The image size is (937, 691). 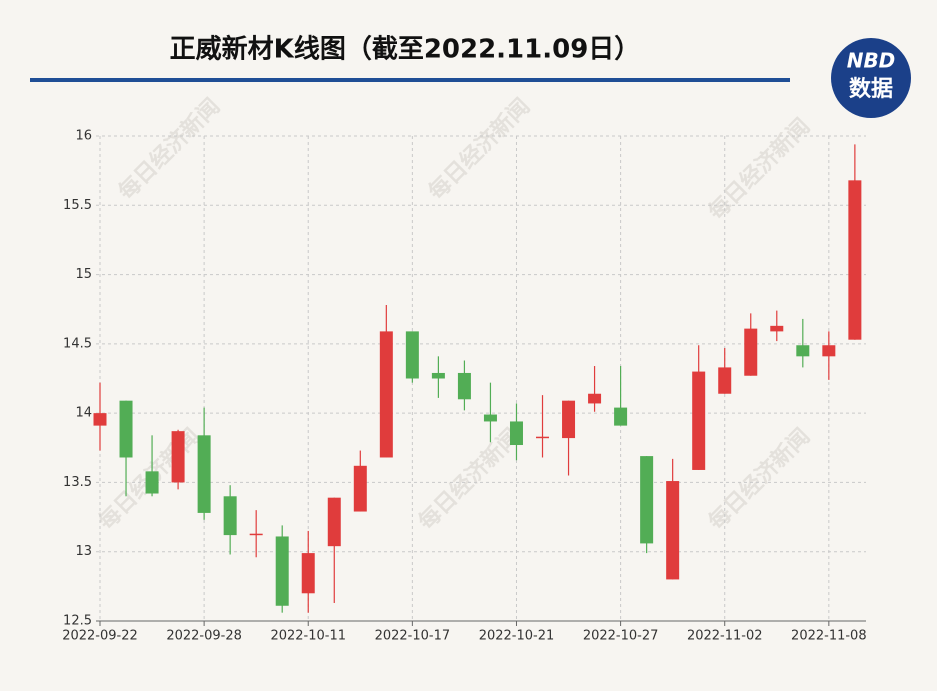 I want to click on x-tick-label: 2022-10-11, so click(x=308, y=636).